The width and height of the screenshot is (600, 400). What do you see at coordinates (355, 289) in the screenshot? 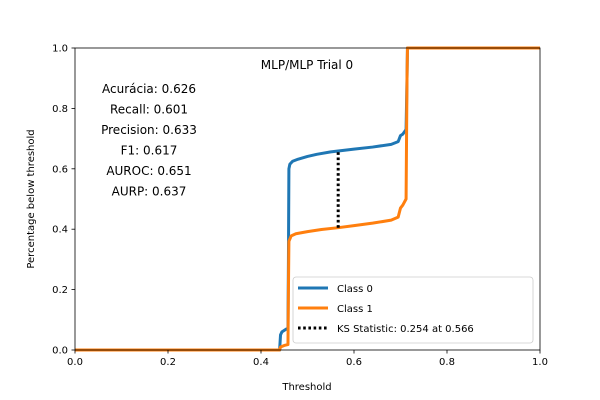
I see `legend-label-class-0: Class 0` at bounding box center [355, 289].